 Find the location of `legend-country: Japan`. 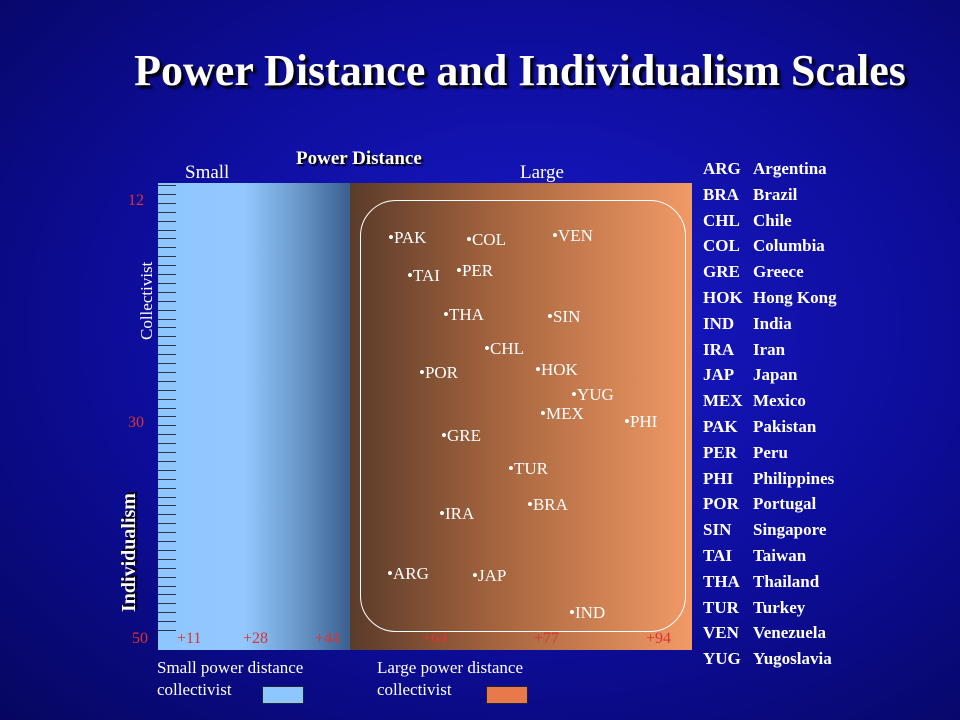

legend-country: Japan is located at coordinates (775, 375).